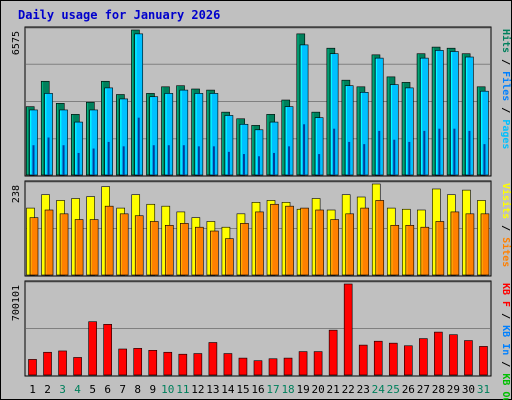 This screenshot has height=400, width=512. What do you see at coordinates (506, 41) in the screenshot?
I see `legend-entry: Hits` at bounding box center [506, 41].